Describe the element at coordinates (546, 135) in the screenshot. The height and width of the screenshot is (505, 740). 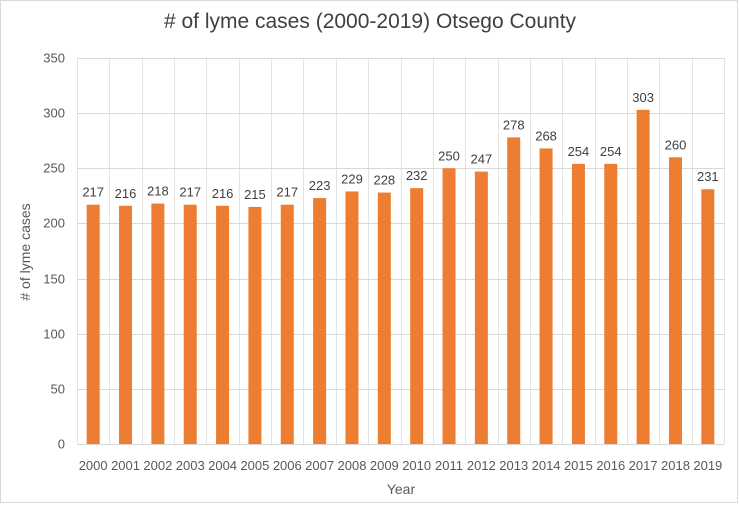
I see `data-label-2014: 268` at that location.